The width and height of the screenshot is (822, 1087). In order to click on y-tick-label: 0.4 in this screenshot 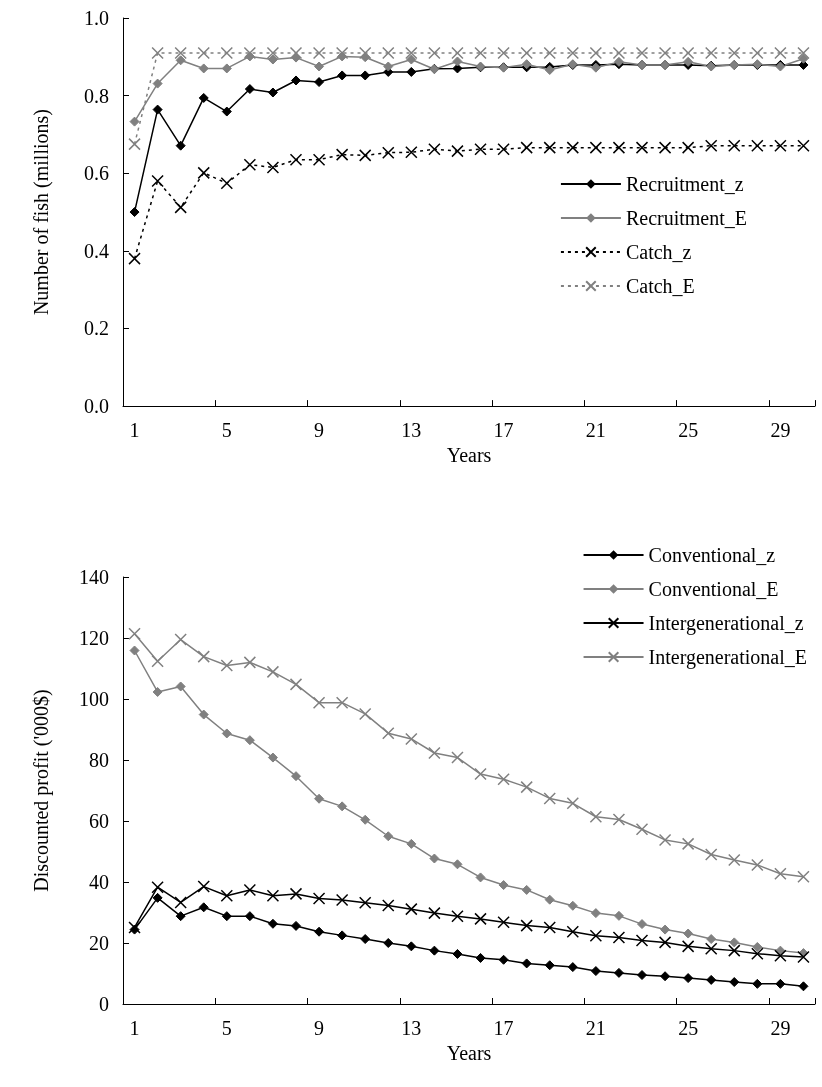, I will do `click(96, 250)`.